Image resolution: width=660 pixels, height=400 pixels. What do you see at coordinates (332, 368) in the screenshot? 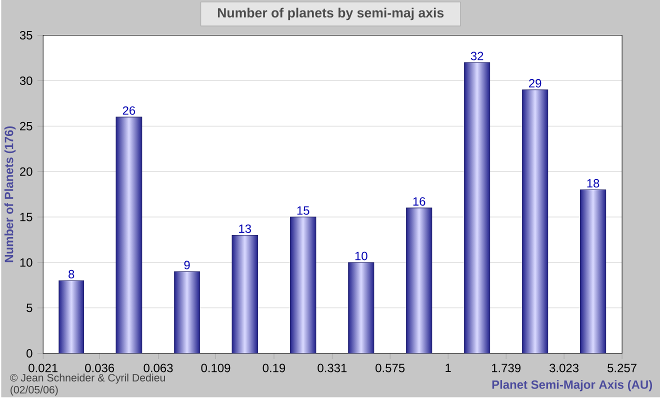
I see `x-tick-label: 0.331` at bounding box center [332, 368].